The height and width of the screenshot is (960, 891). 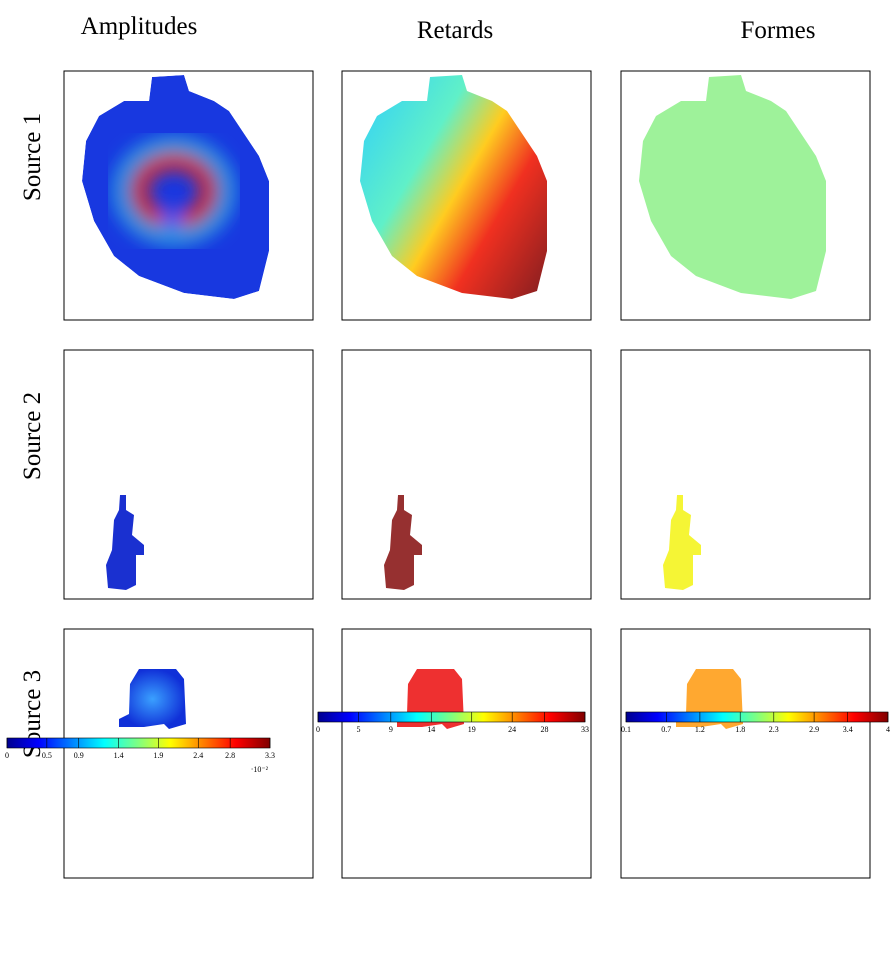 I want to click on tick-label: 0.7, so click(x=666, y=729).